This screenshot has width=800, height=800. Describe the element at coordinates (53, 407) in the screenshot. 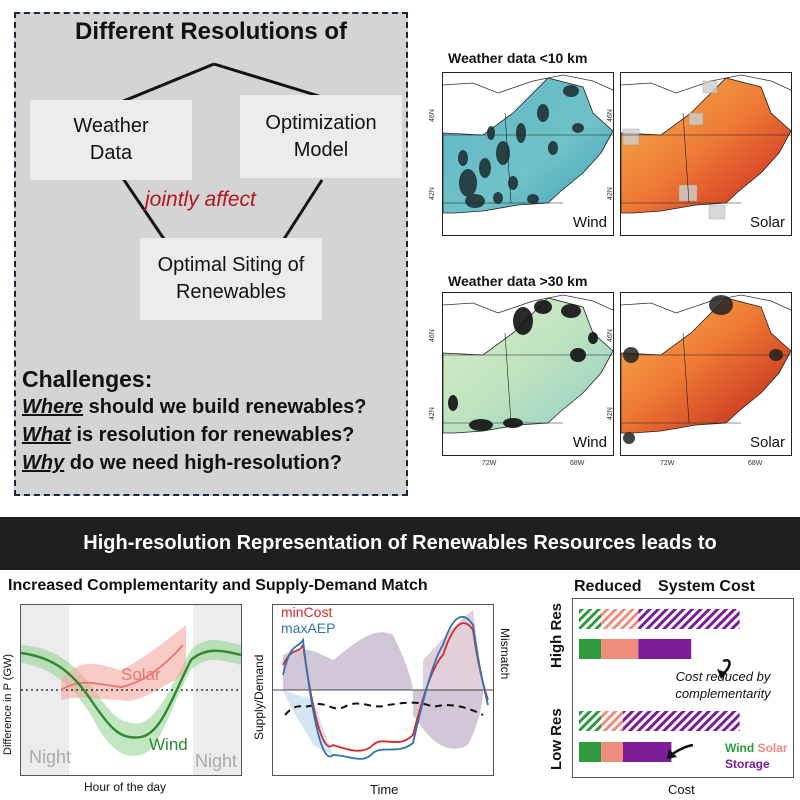

I see `challenge-key: Where` at that location.